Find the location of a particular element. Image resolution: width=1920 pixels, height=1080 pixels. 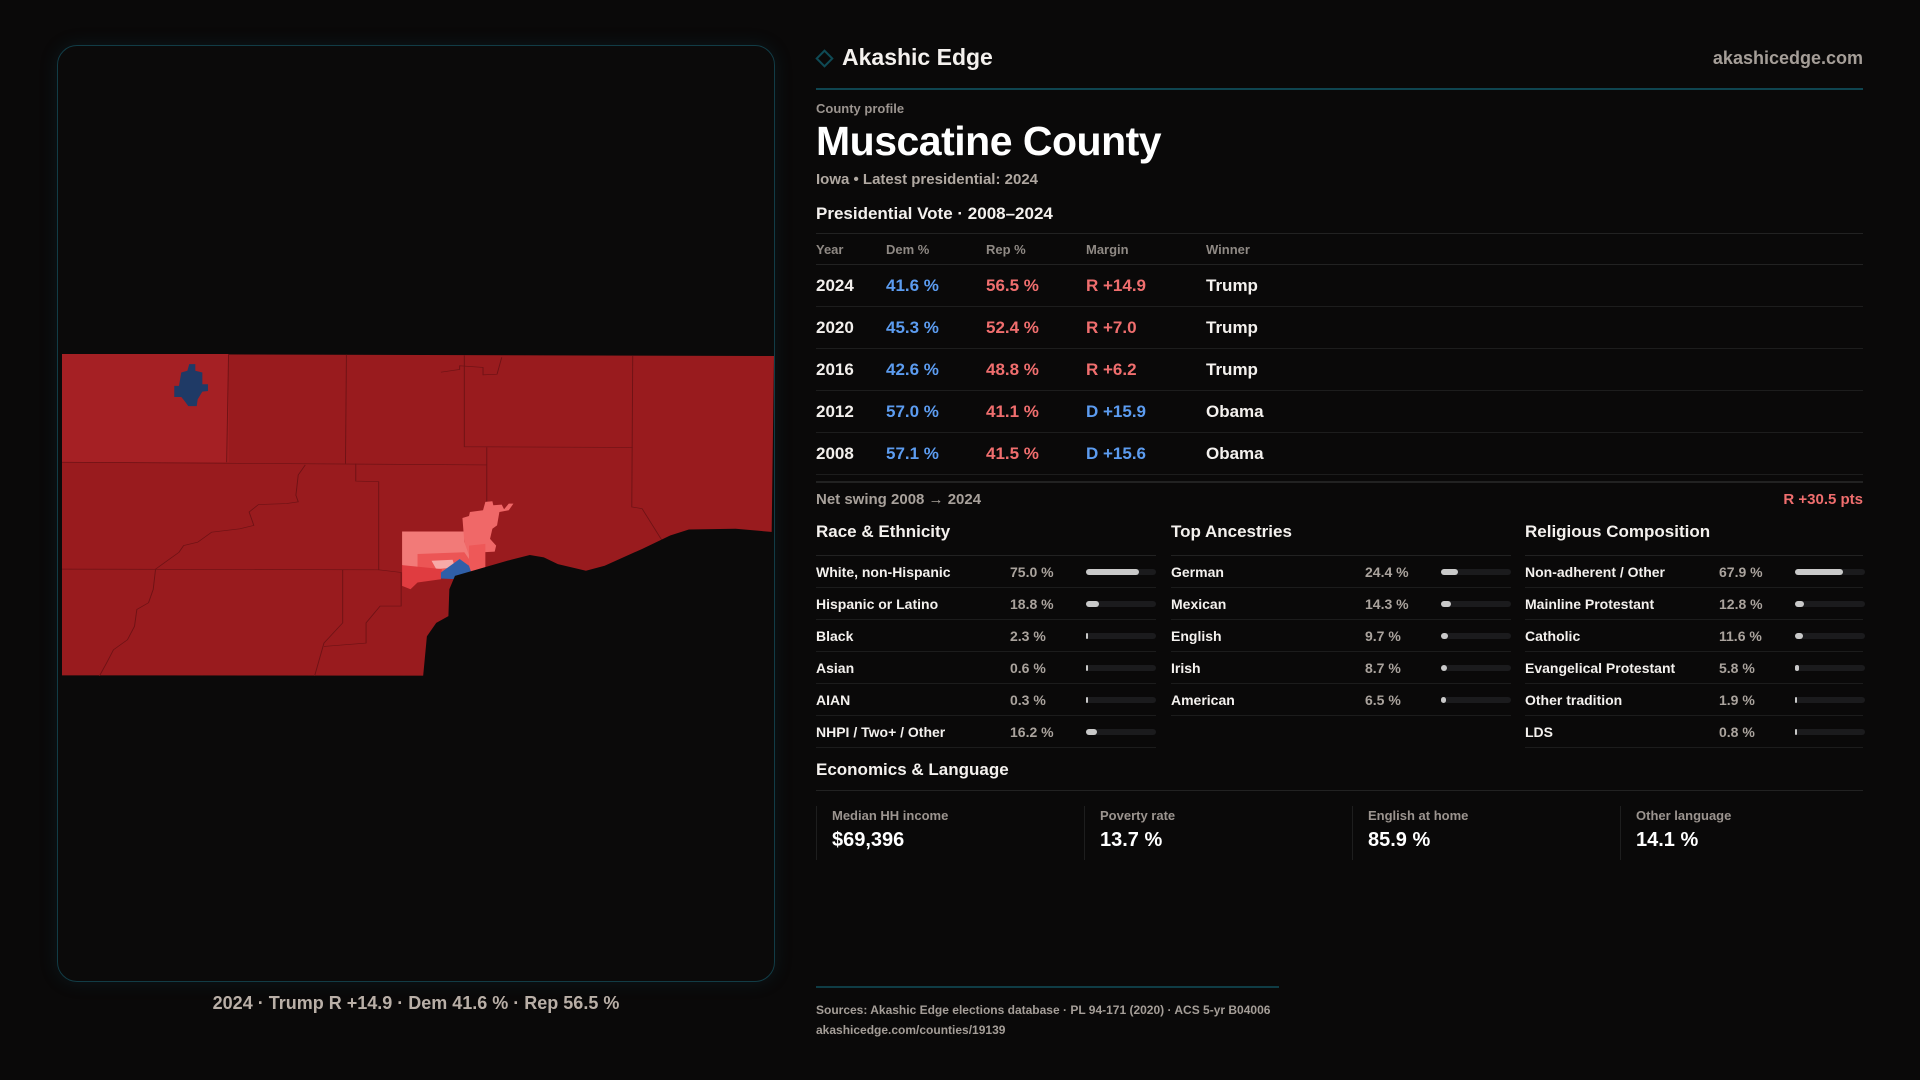

item-label: White, non-Hispanic is located at coordinates (883, 572).